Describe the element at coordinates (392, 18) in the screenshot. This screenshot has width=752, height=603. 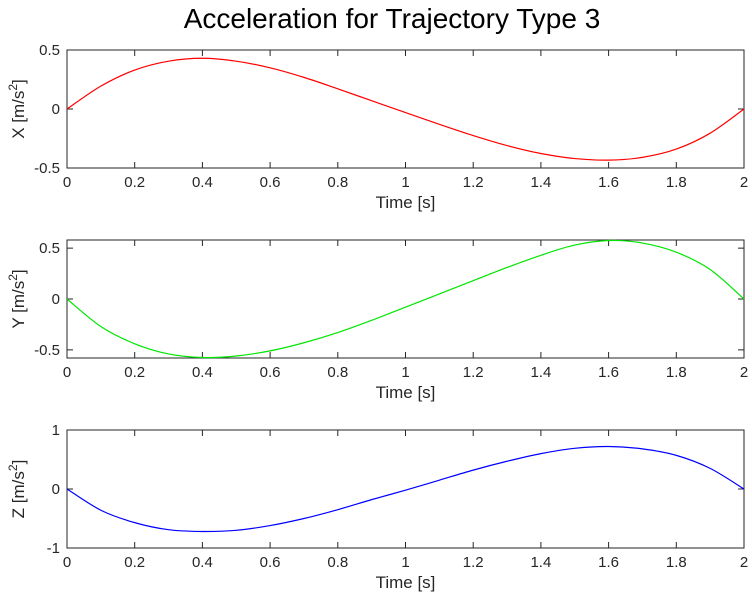
I see `figure-title: Acceleration for Trajectory Type 3` at that location.